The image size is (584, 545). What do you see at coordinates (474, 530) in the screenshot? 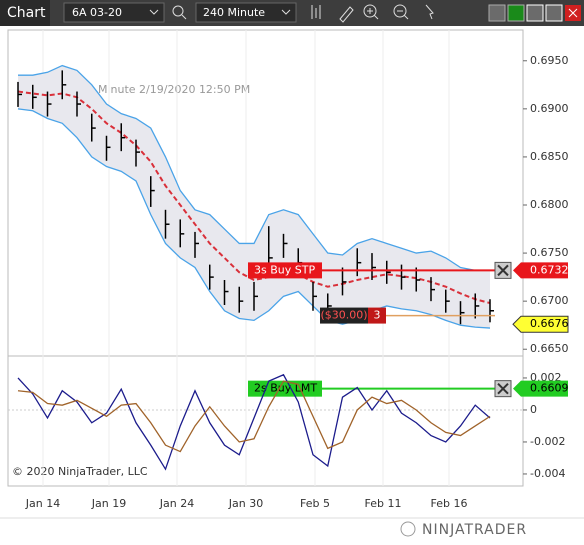
I see `logo: NINJATRADER` at bounding box center [474, 530].